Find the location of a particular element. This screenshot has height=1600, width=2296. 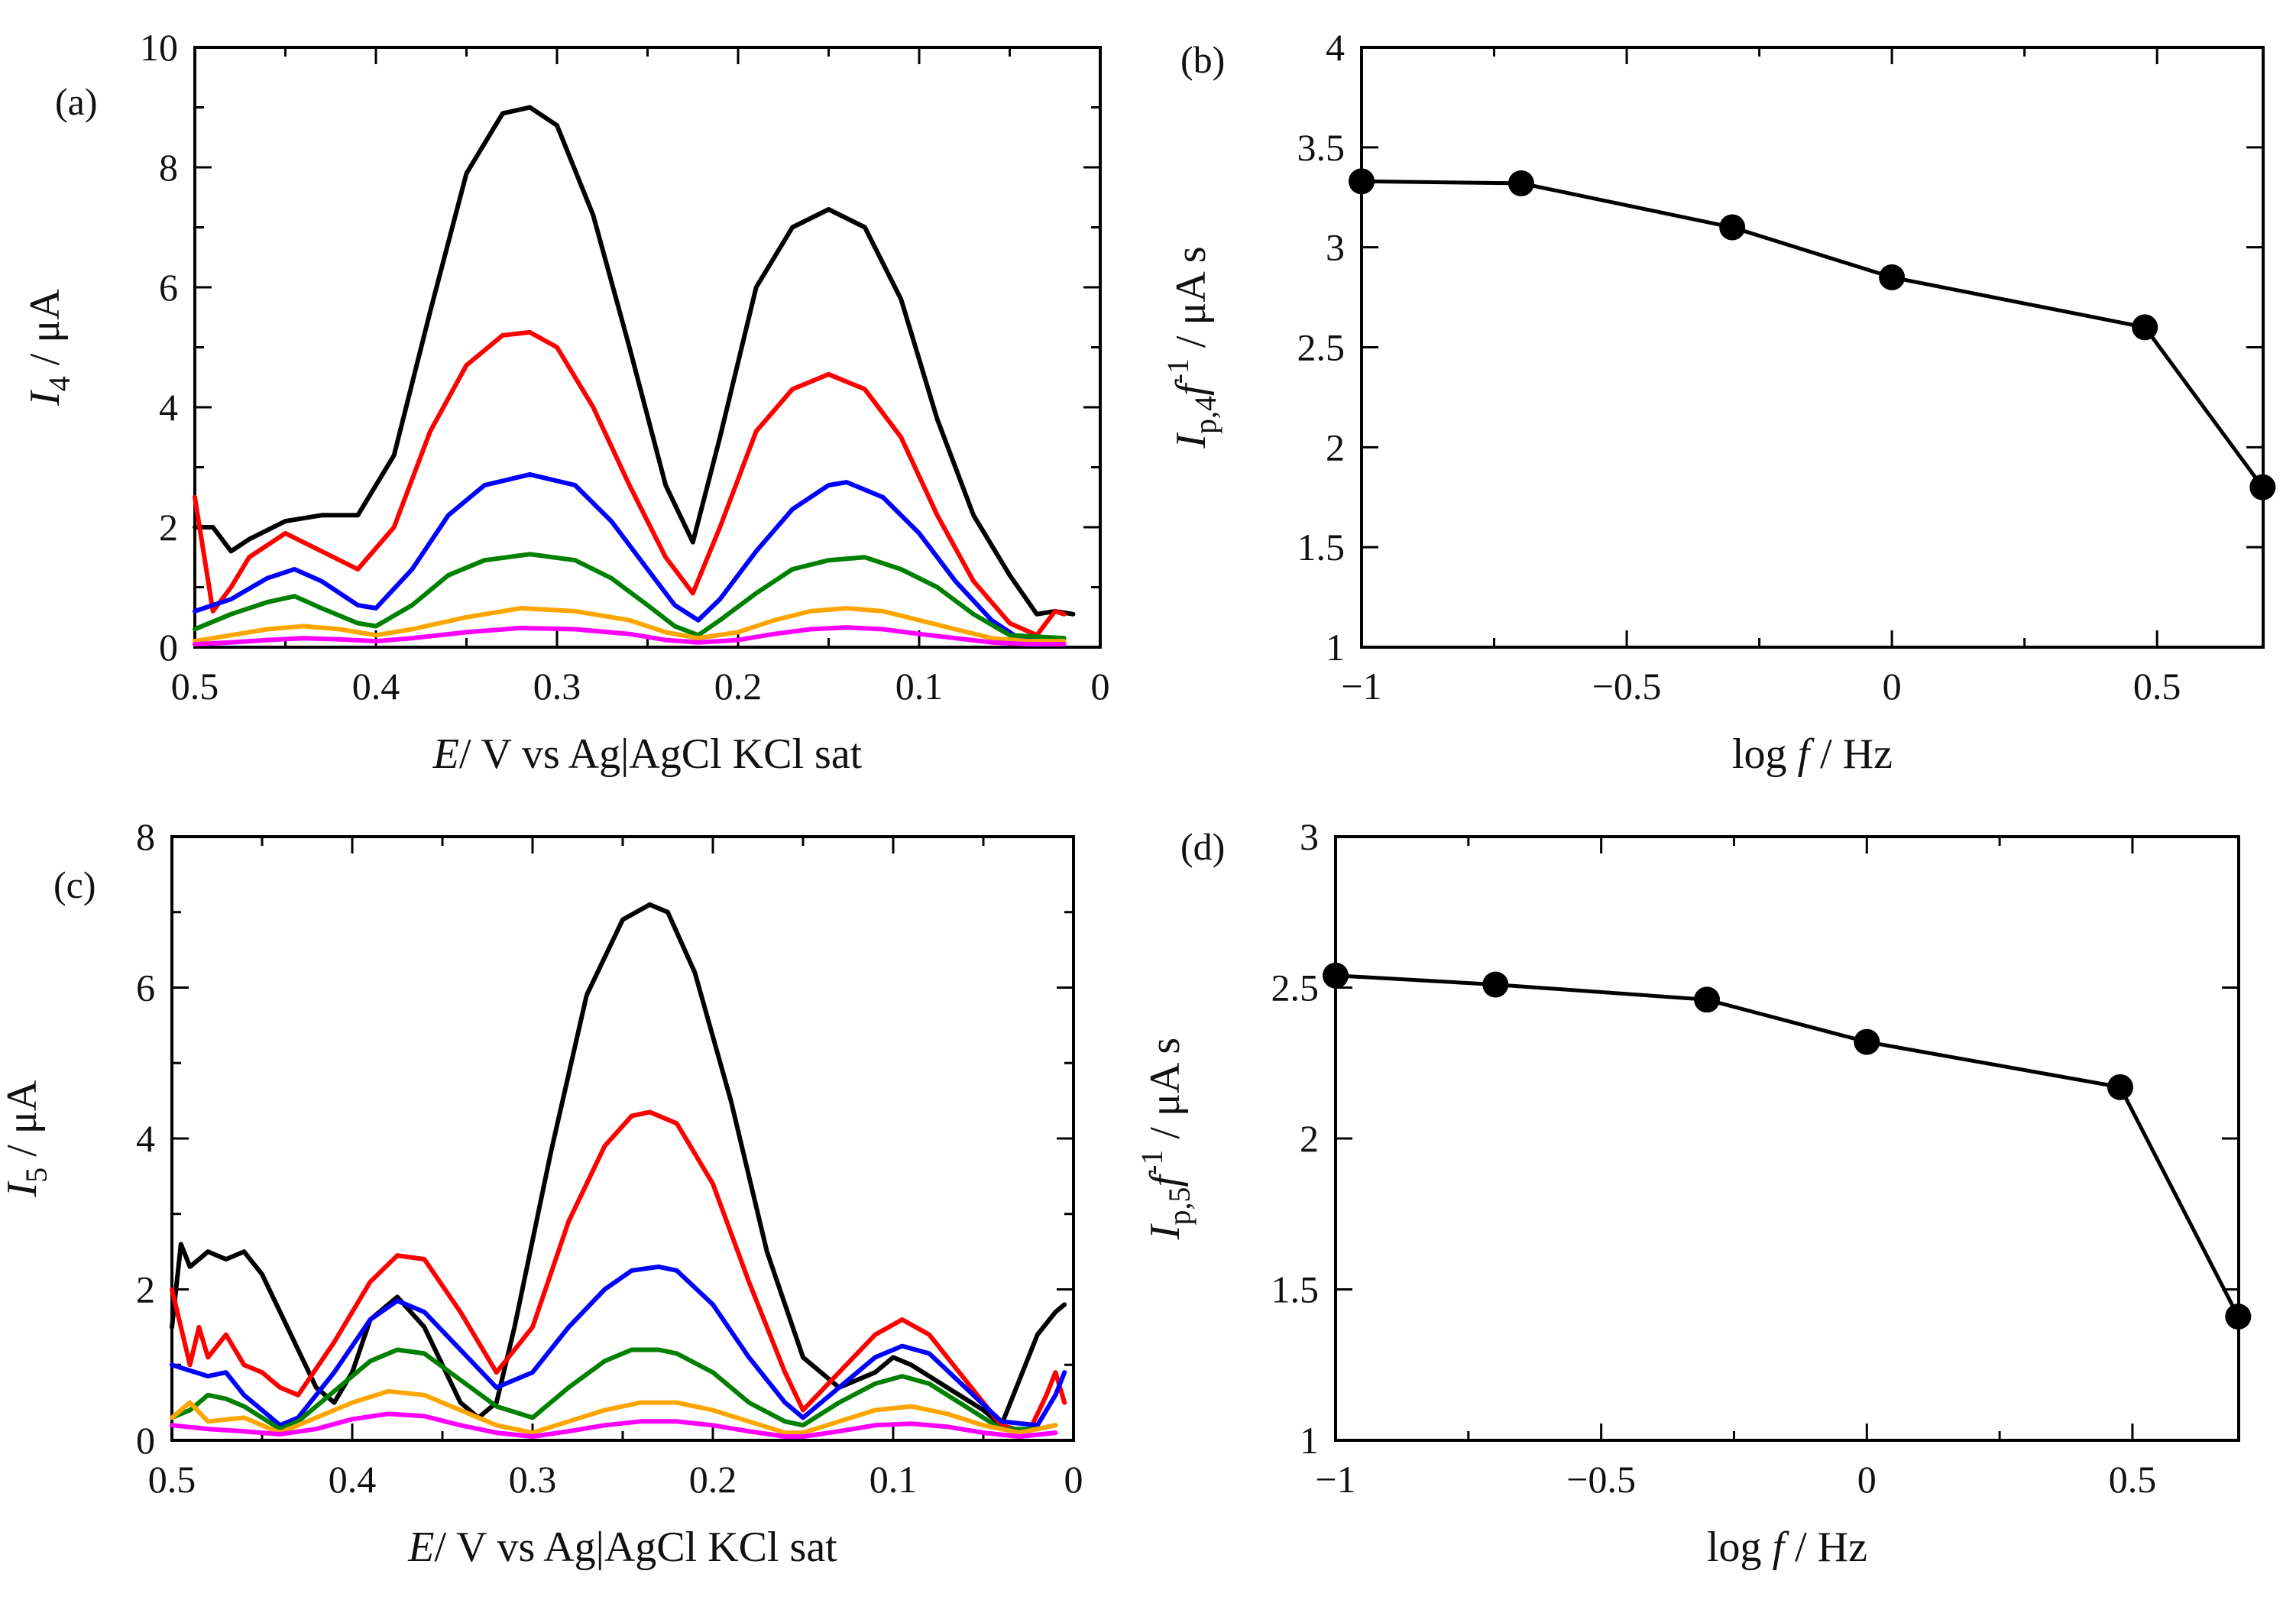

panel-label: (c) is located at coordinates (75, 884).